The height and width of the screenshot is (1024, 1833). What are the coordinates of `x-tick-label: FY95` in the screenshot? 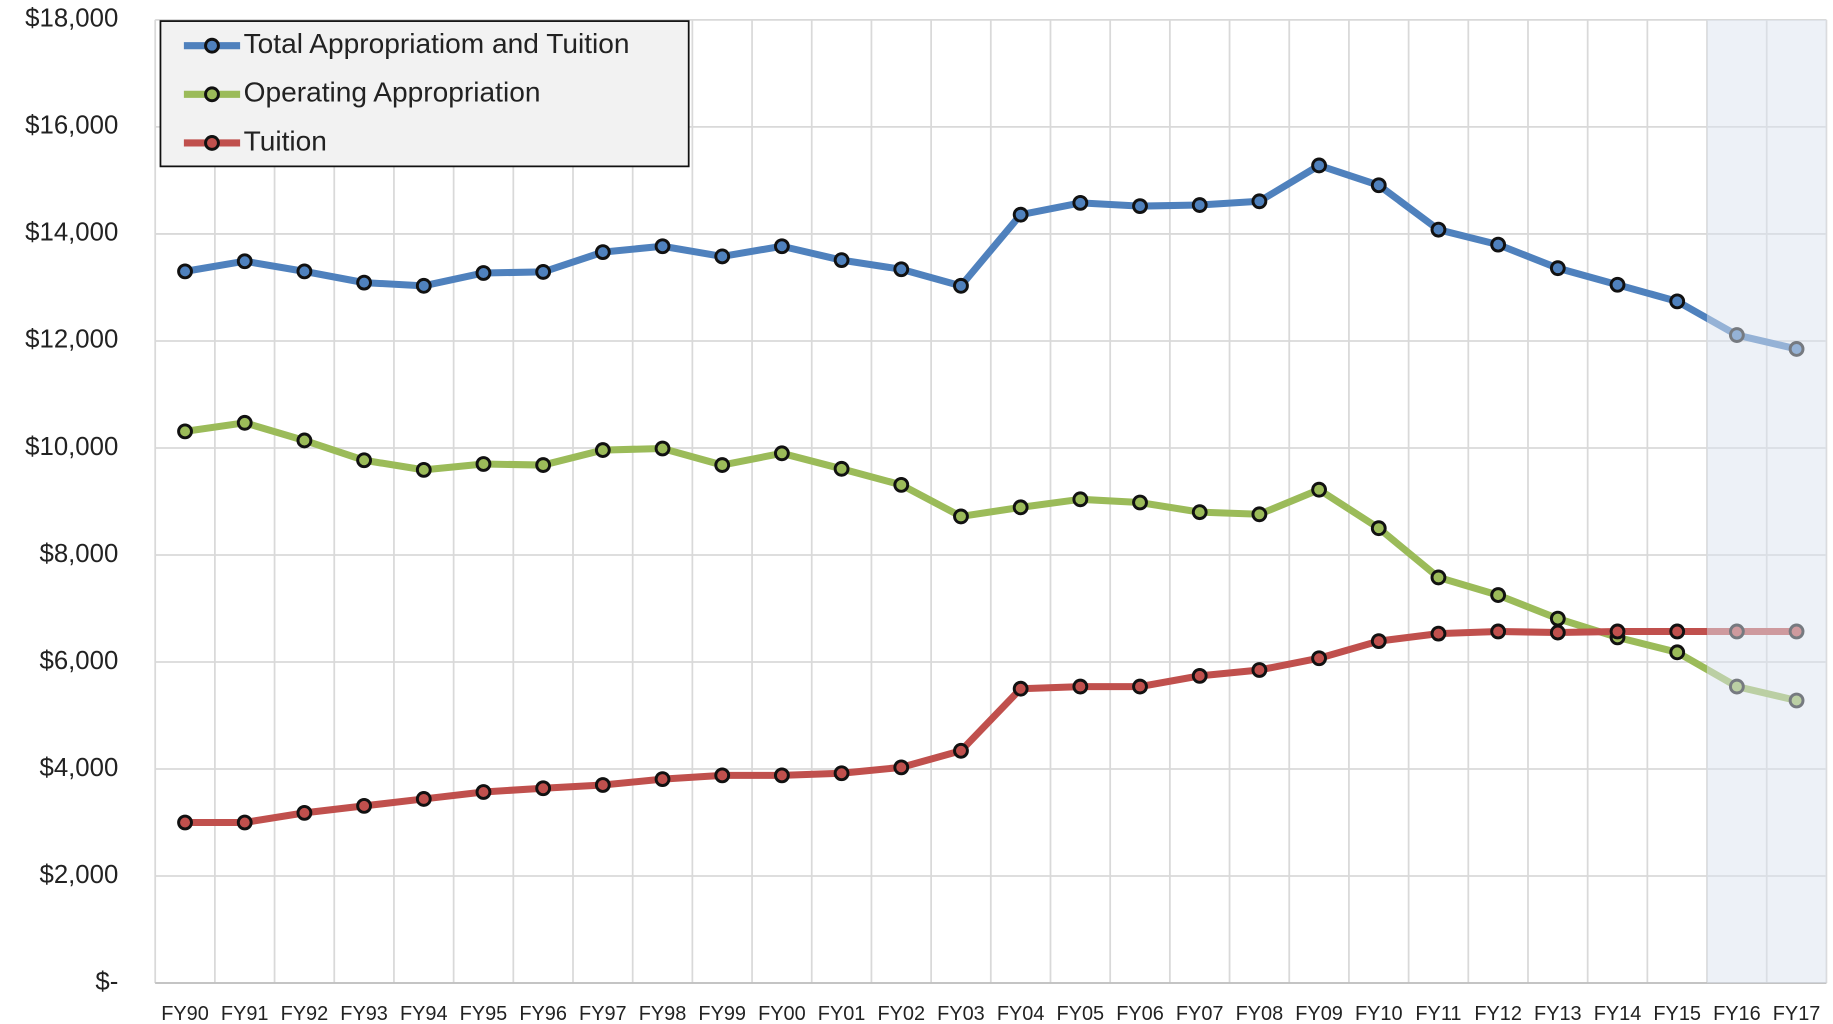 It's located at (484, 1013).